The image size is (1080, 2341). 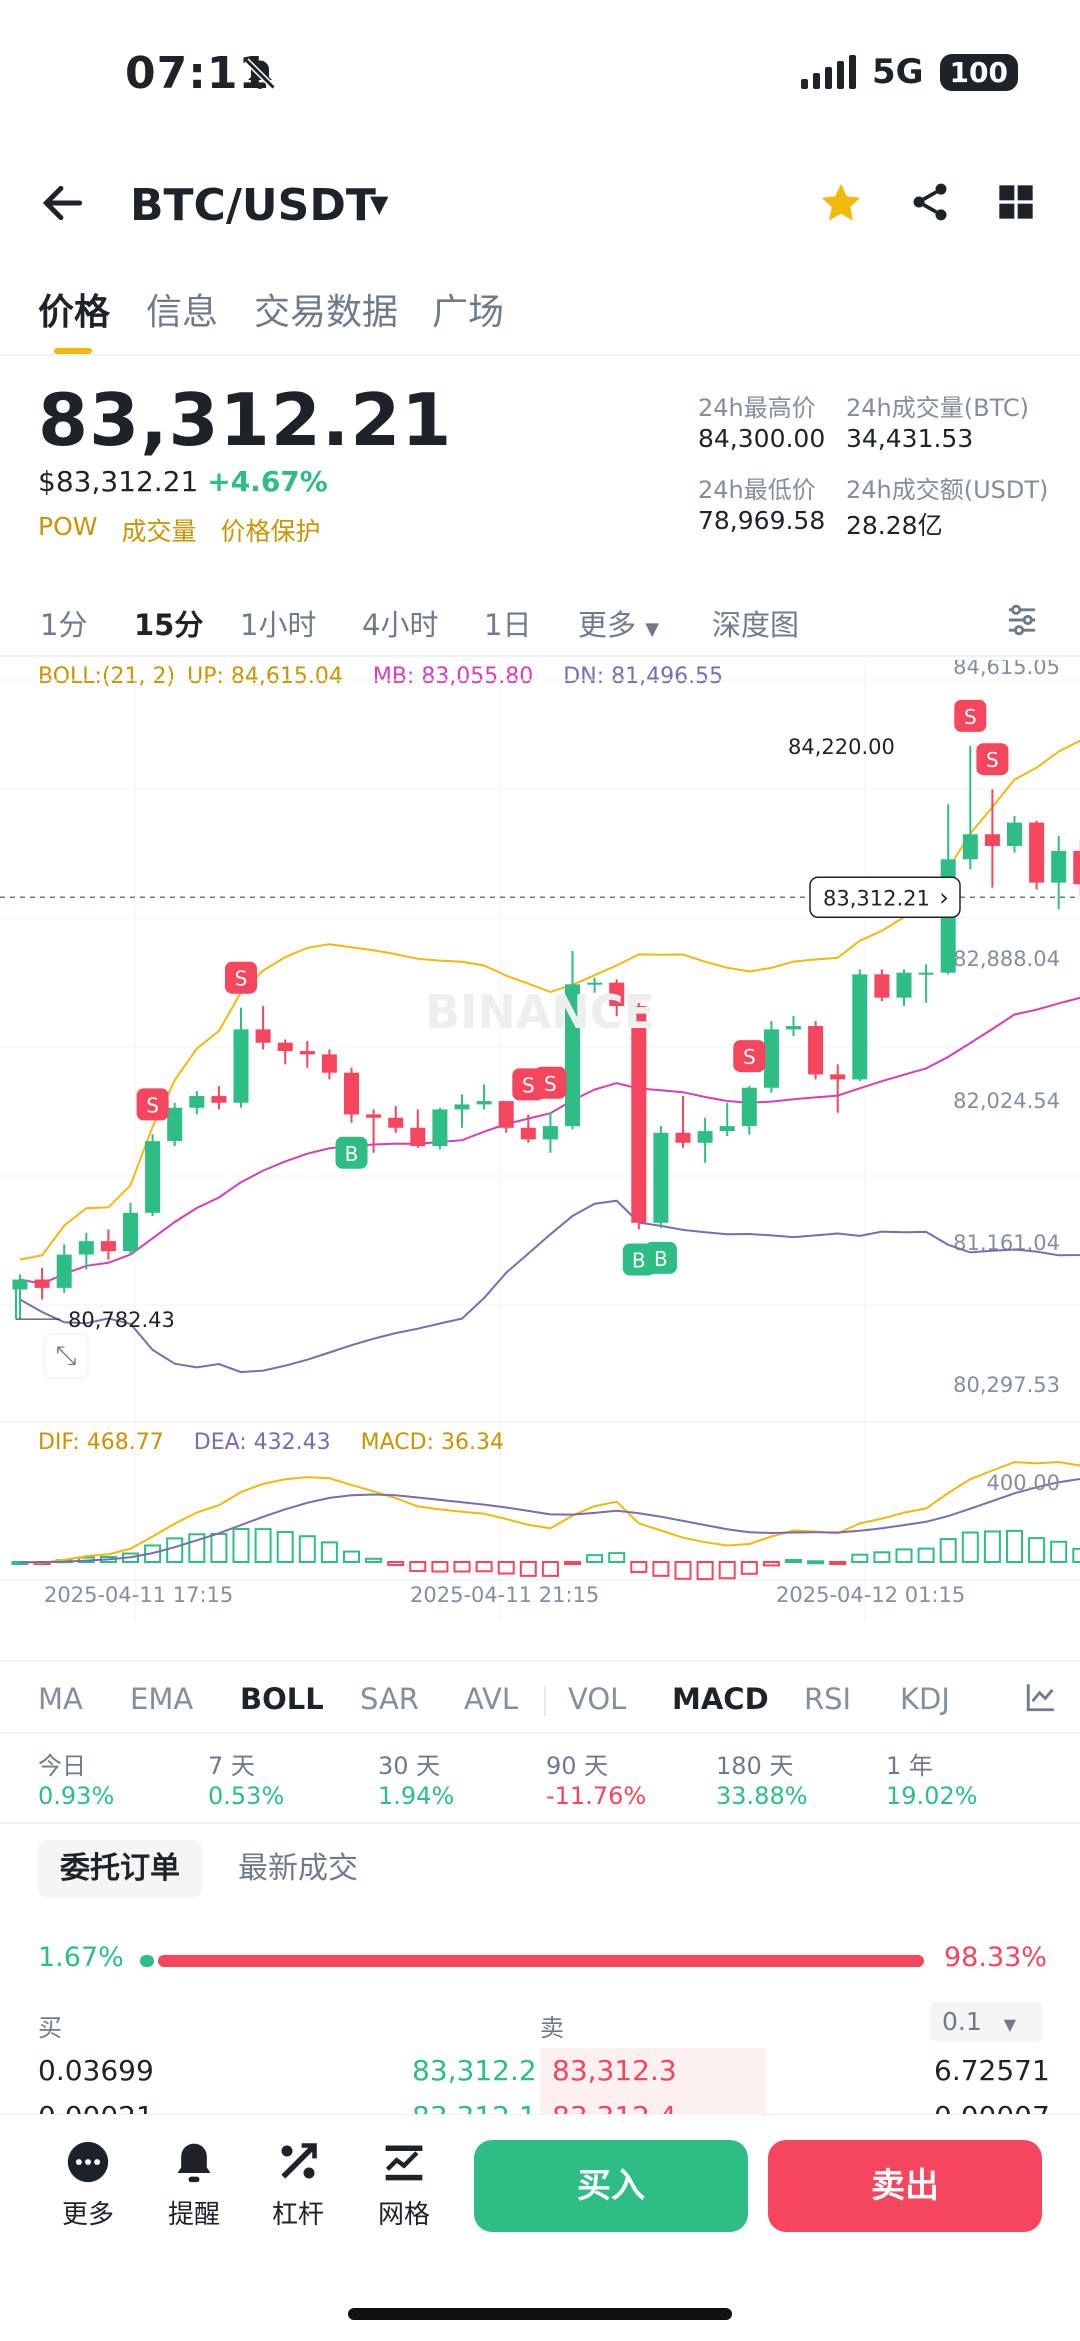 I want to click on perf-label-90d: 90 天, so click(x=577, y=1766).